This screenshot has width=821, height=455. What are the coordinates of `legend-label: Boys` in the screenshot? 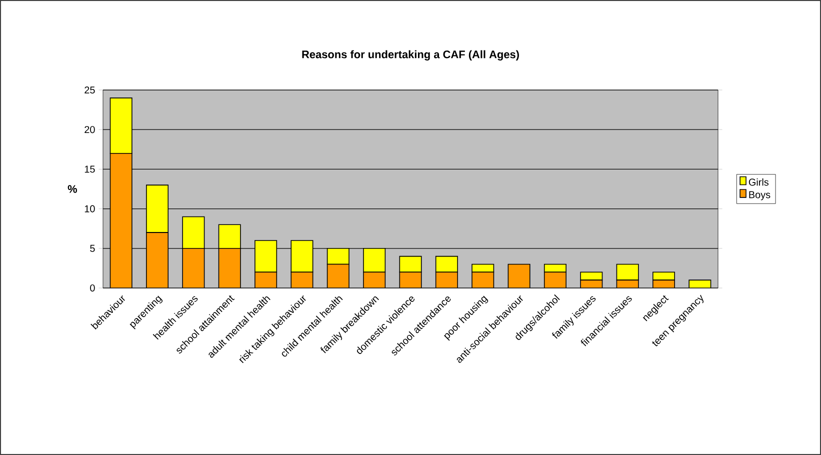 It's located at (759, 195).